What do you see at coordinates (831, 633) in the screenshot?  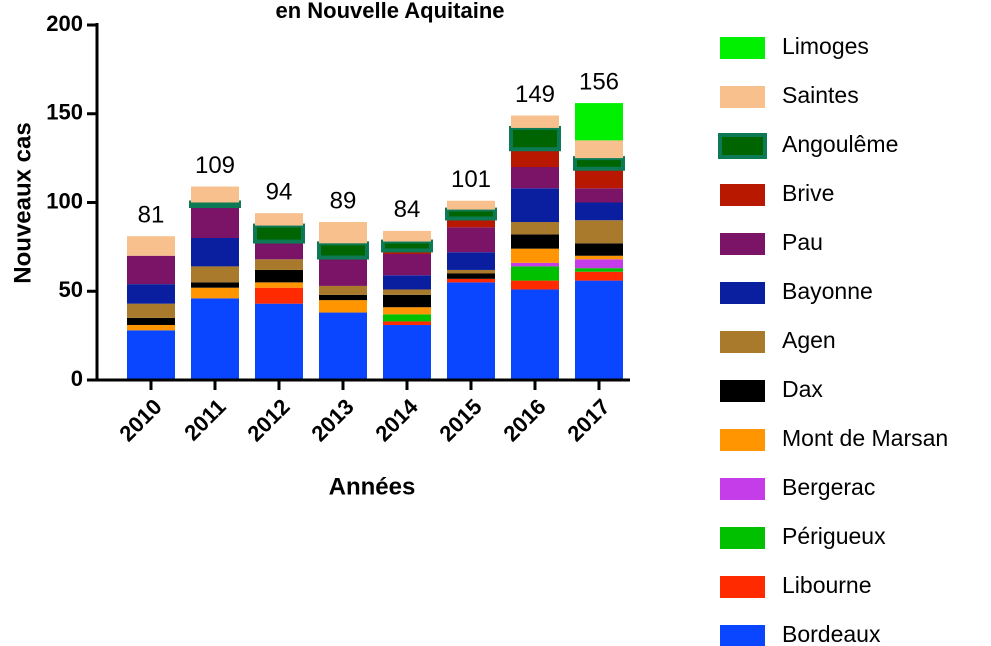 I see `legend-label: Bordeaux` at bounding box center [831, 633].